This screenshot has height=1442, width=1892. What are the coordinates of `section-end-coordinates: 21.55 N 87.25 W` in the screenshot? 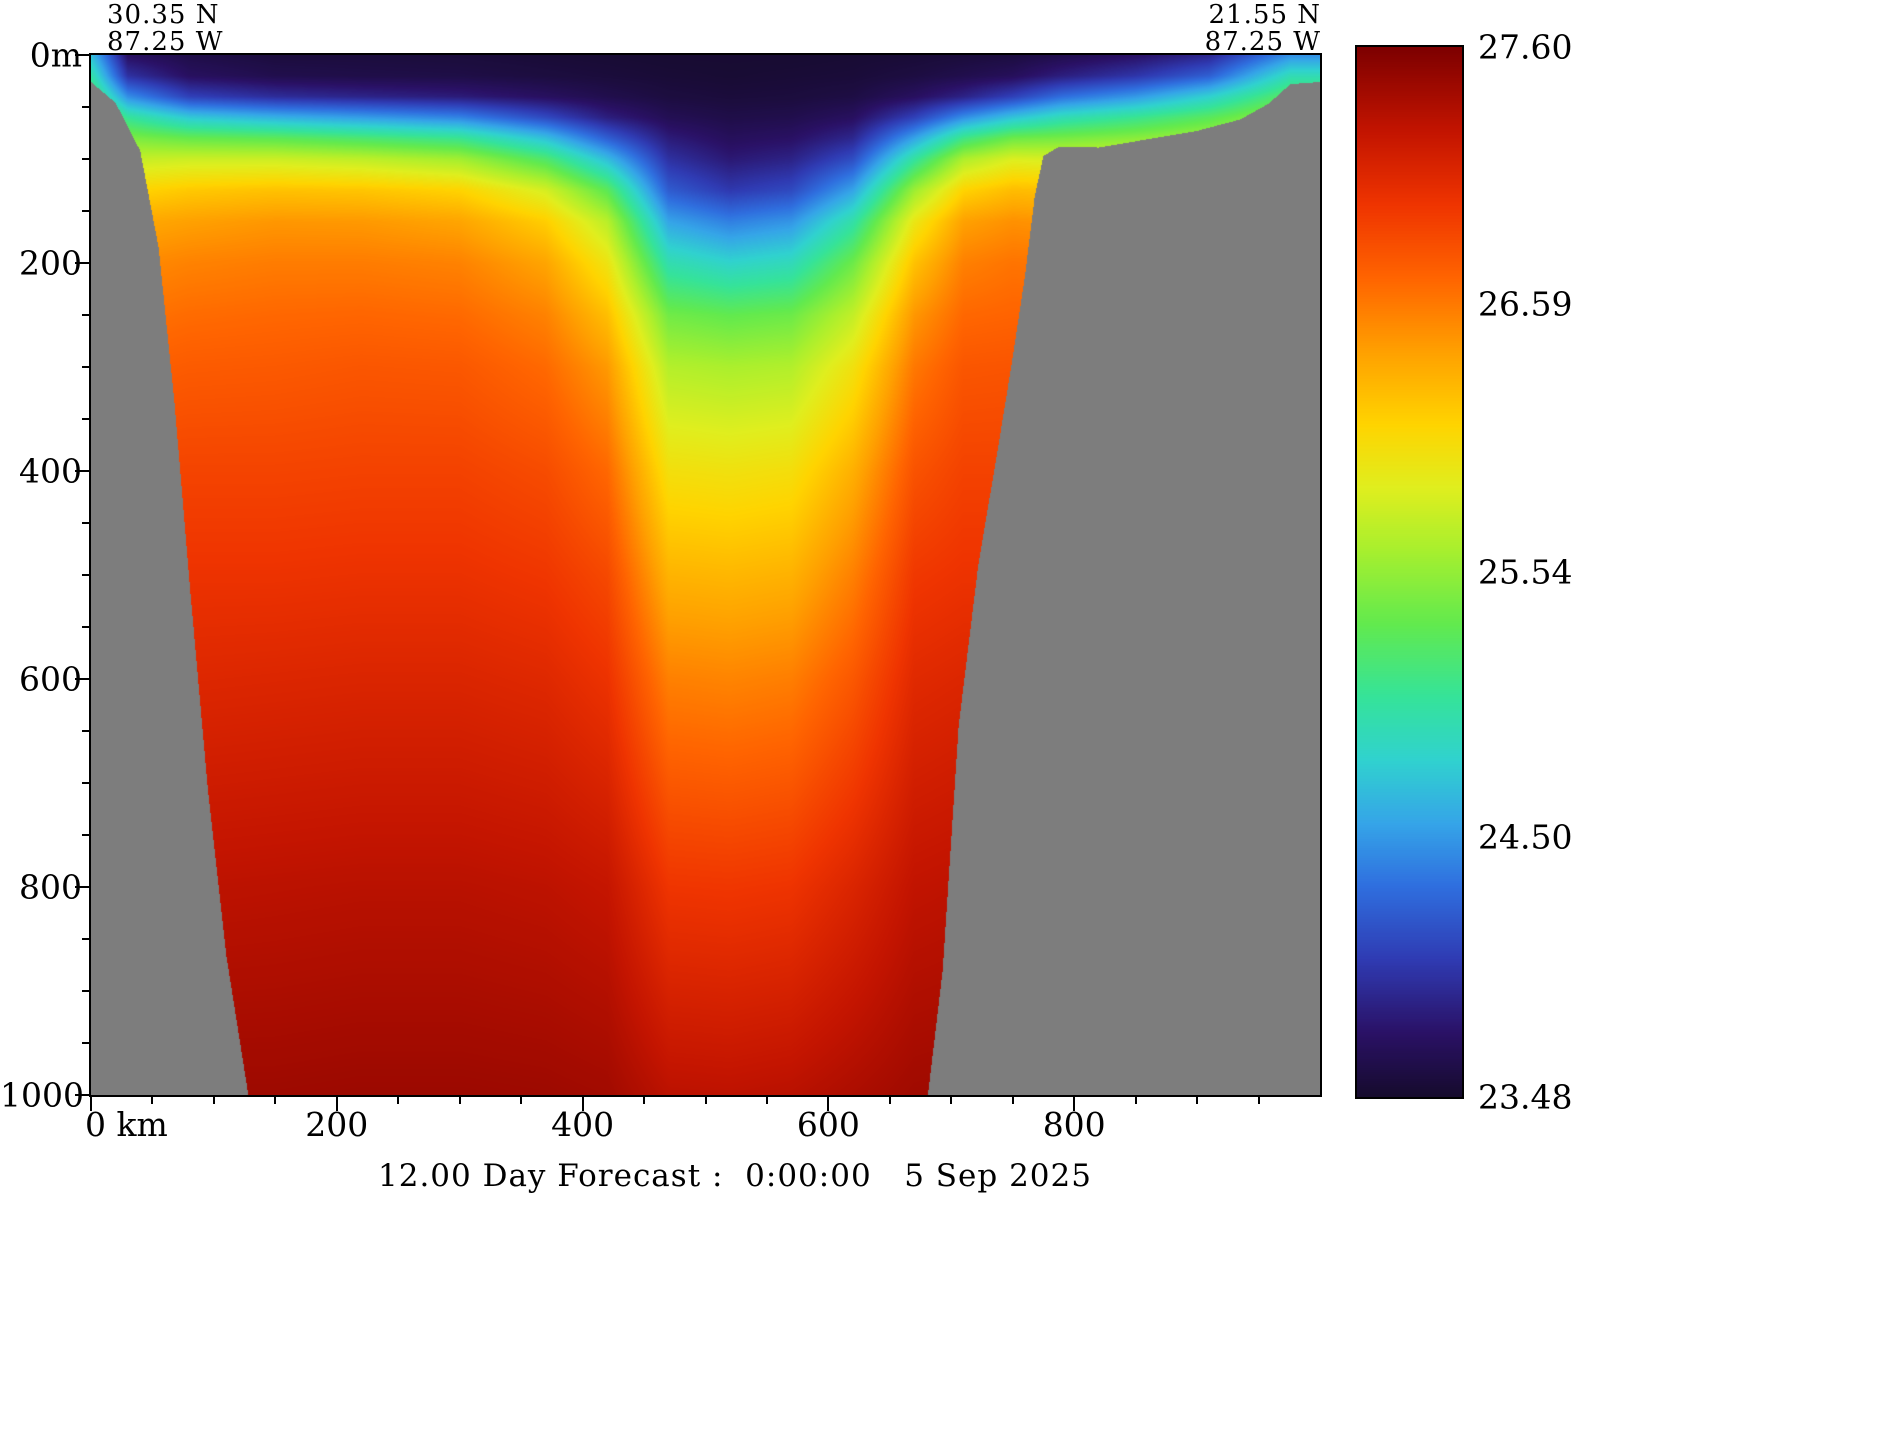 It's located at (1253, 29).